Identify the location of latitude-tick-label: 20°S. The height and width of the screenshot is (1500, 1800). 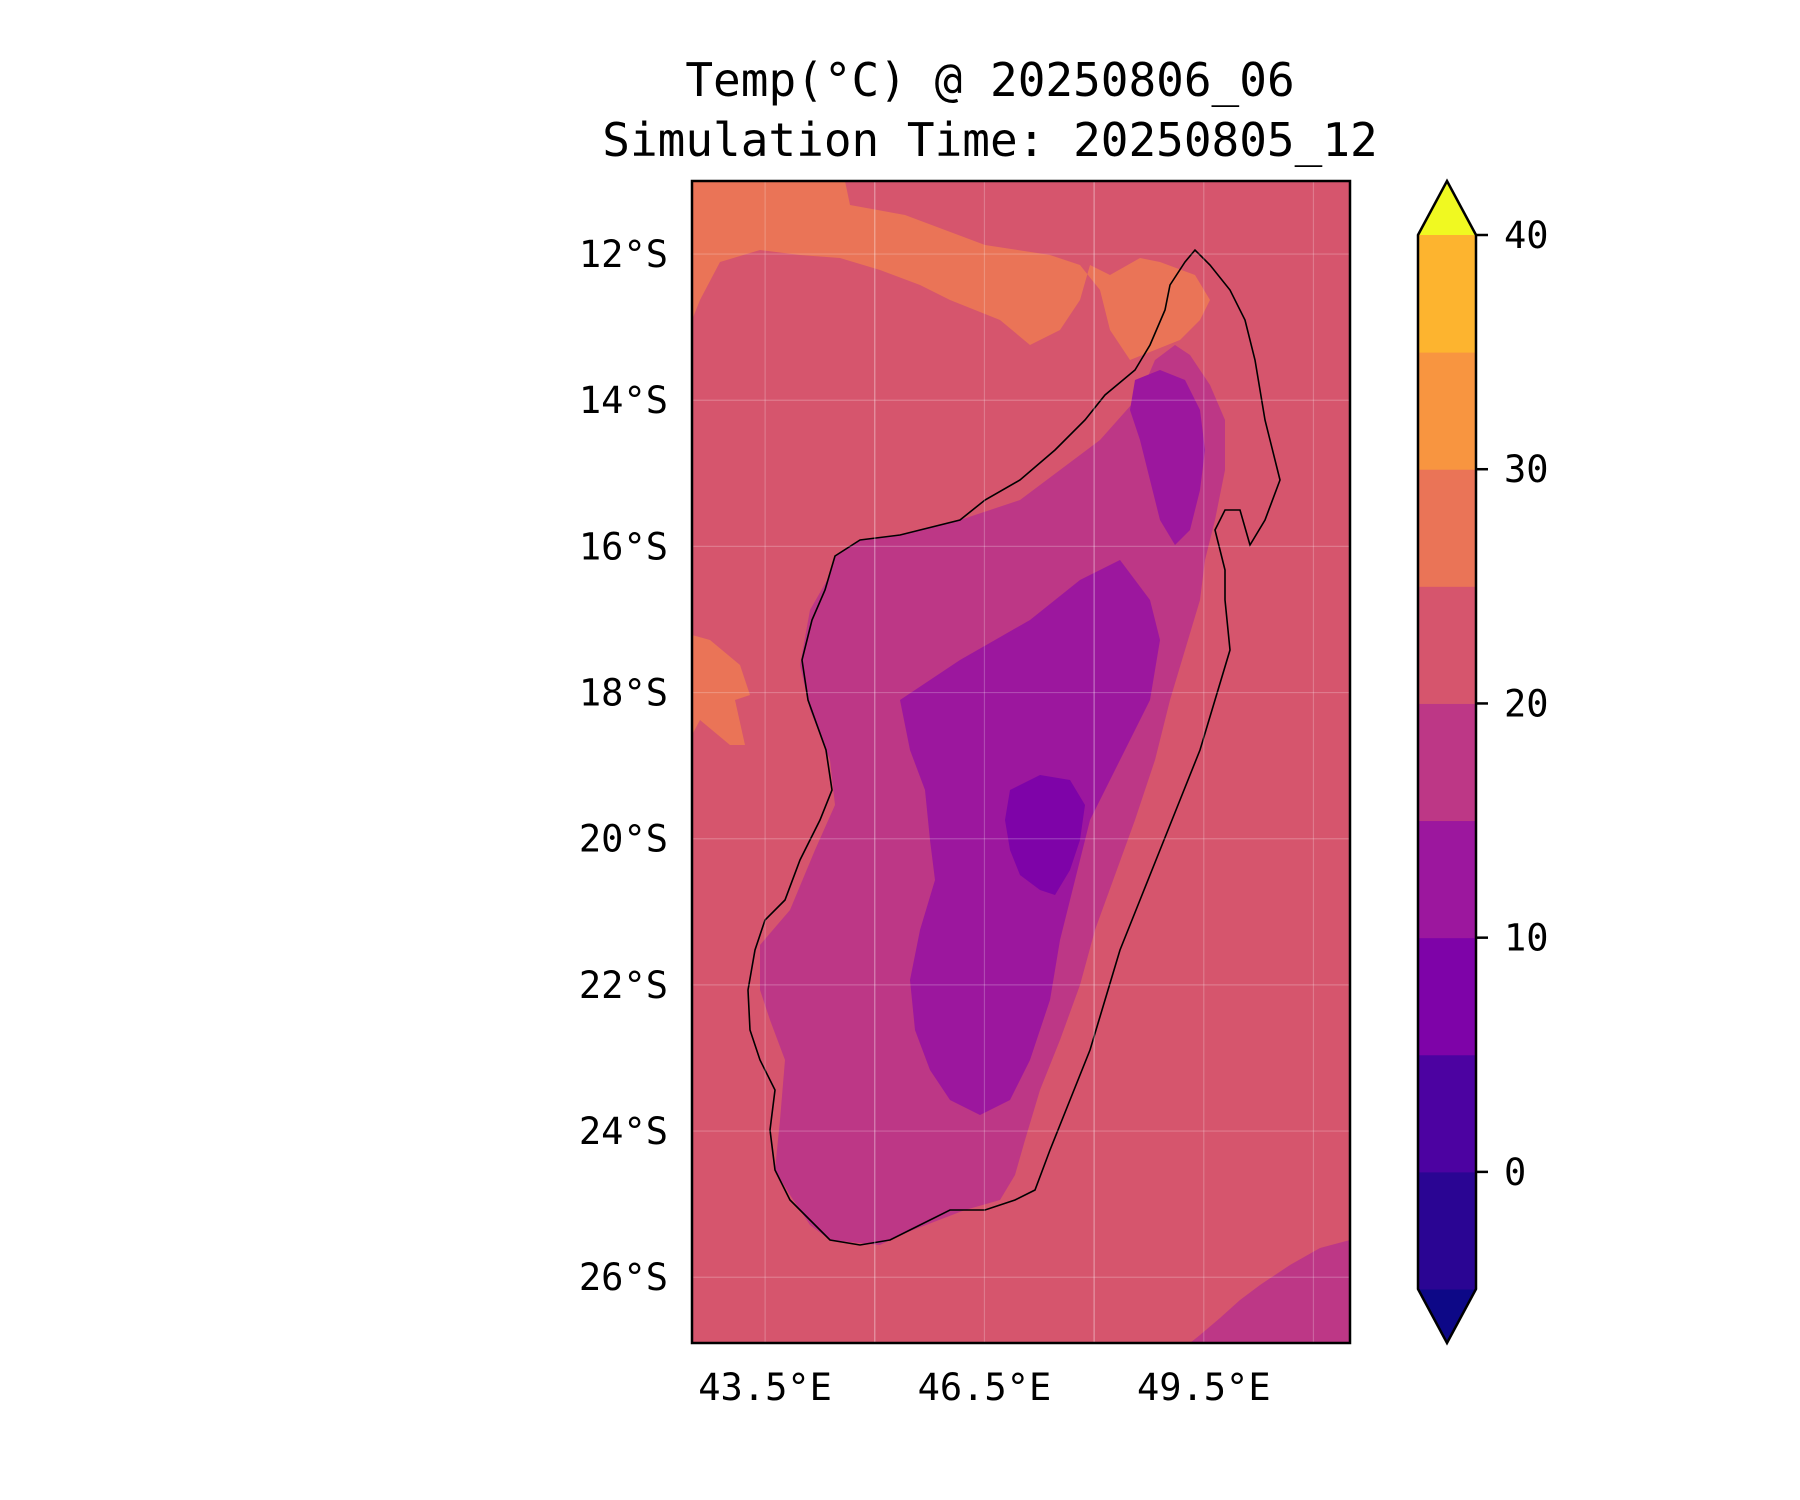
(623, 839).